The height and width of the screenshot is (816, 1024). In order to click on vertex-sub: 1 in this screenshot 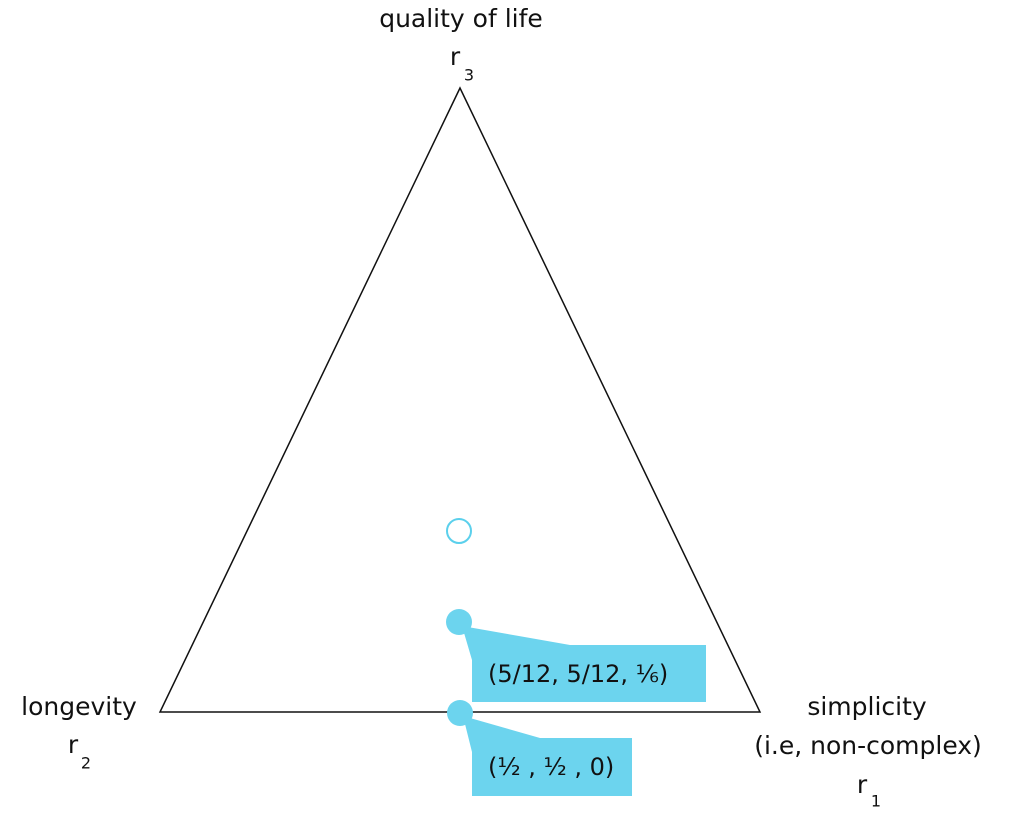, I will do `click(876, 801)`.